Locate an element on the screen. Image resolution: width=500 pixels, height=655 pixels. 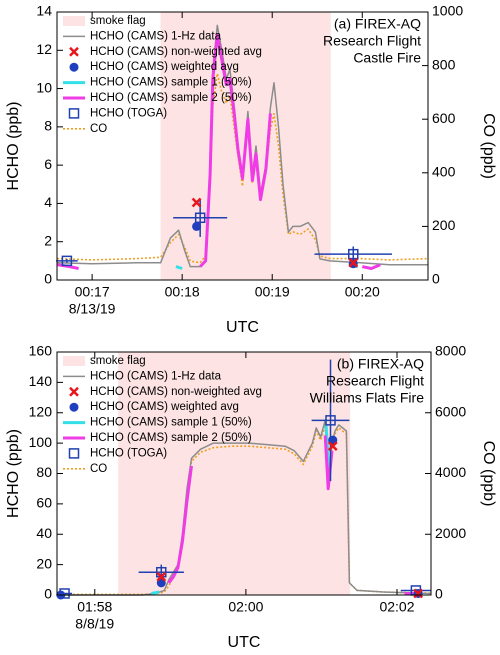
y-tick-label: 20 is located at coordinates (44, 563).